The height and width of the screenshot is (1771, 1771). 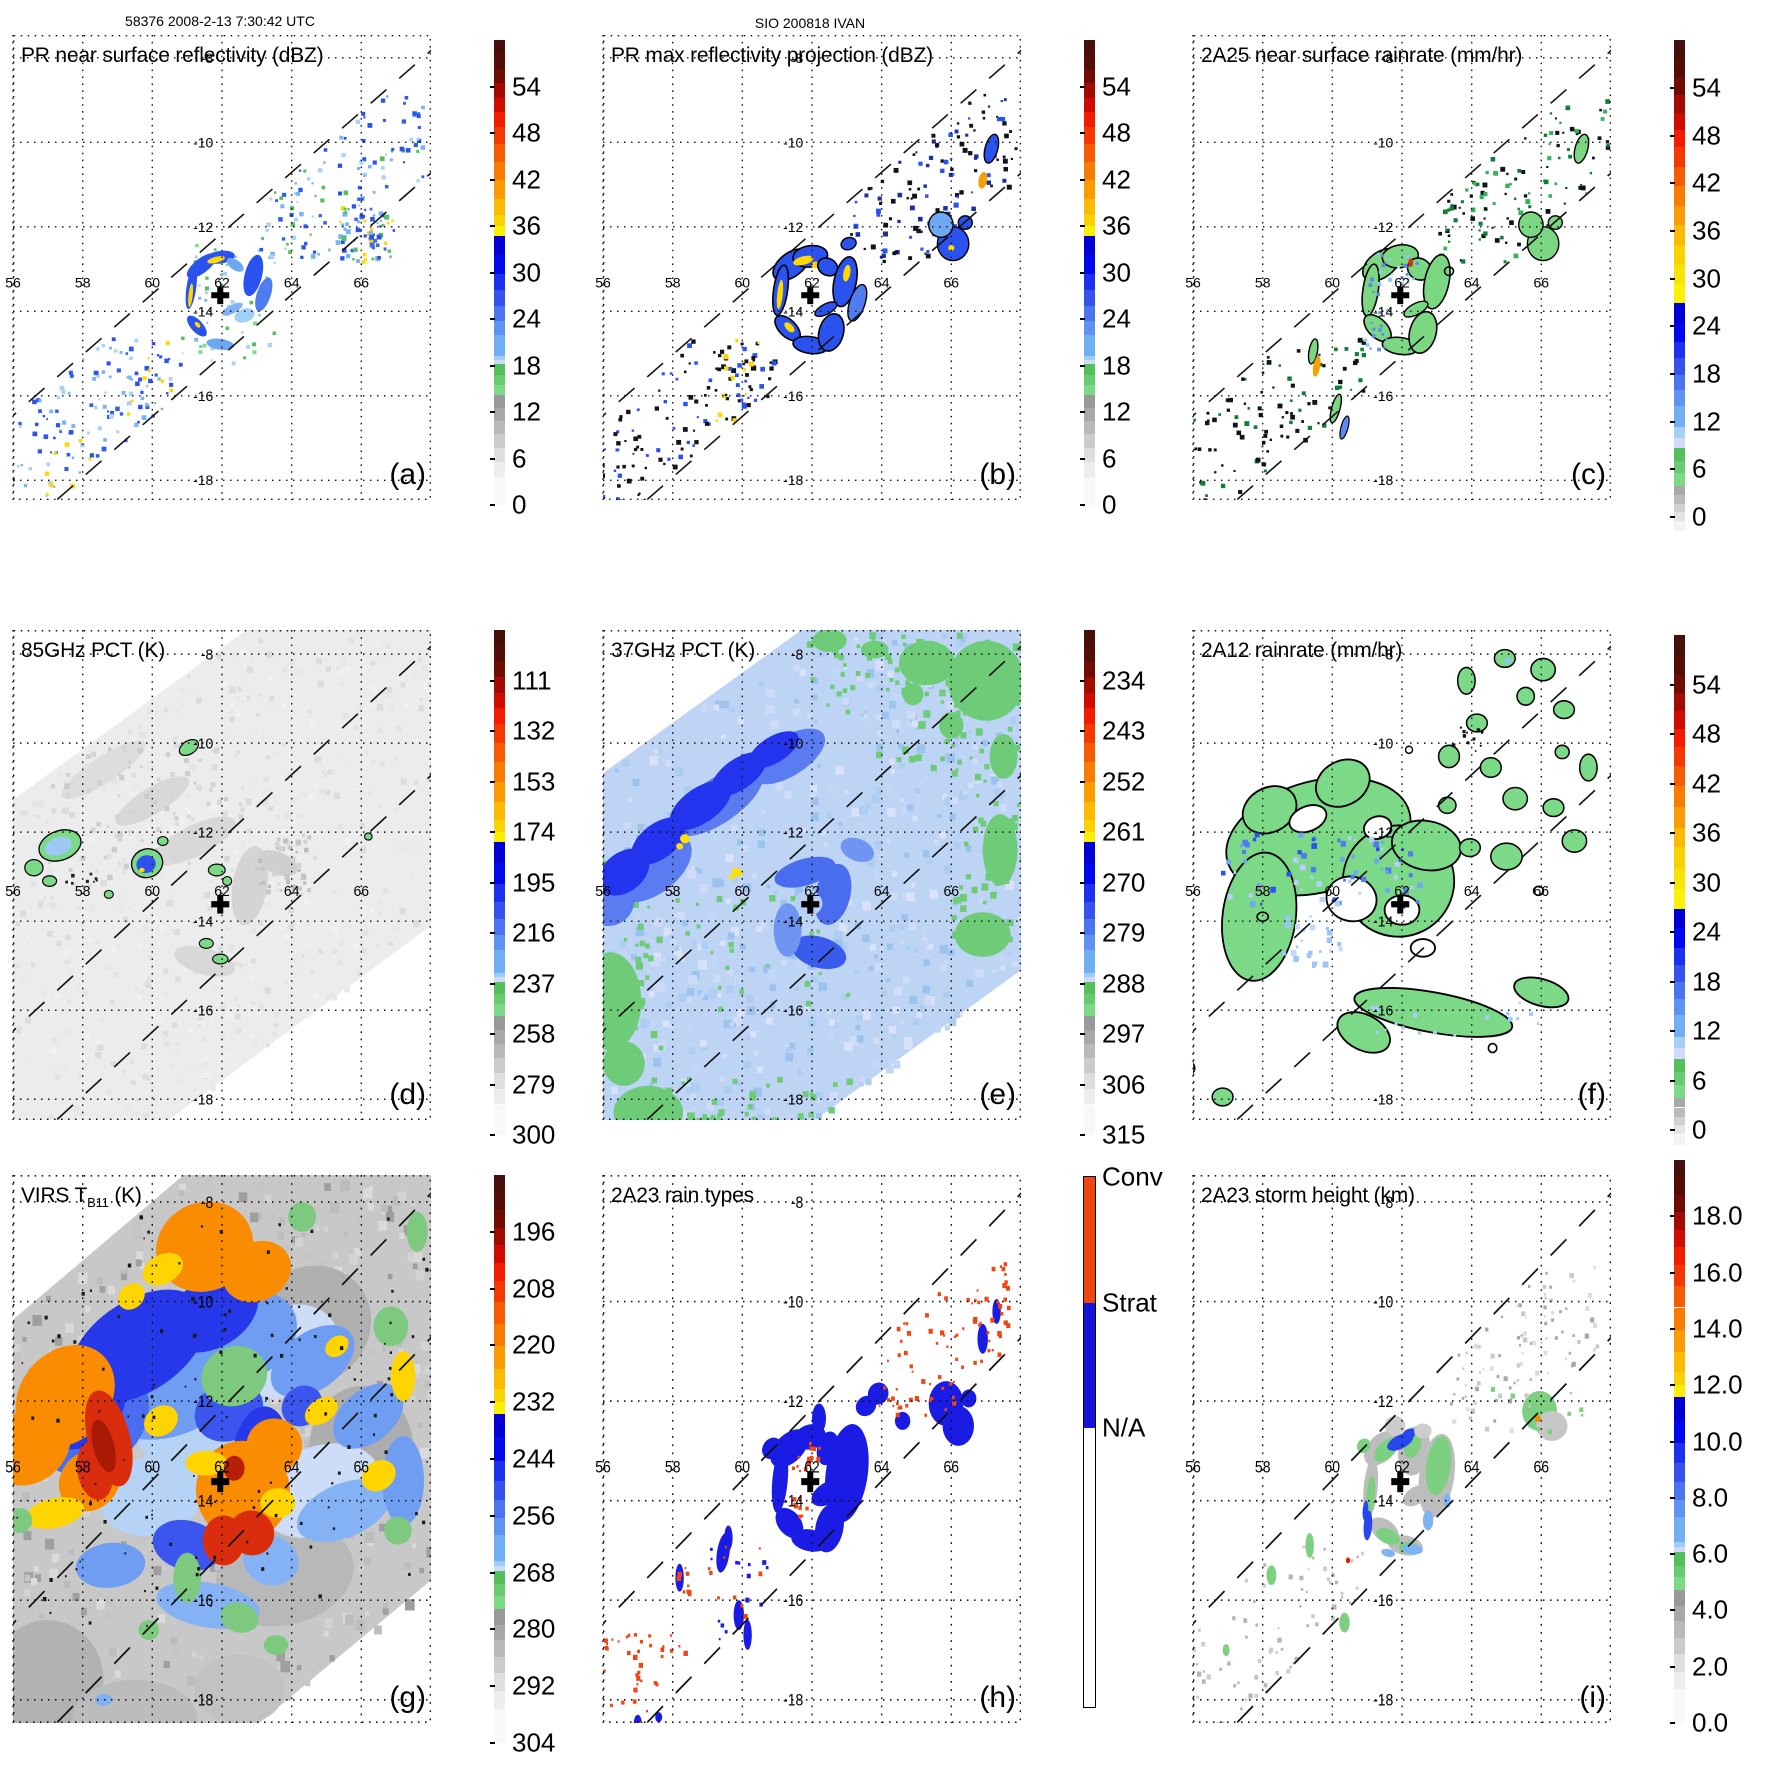 What do you see at coordinates (1717, 1384) in the screenshot?
I see `colorbar-tick-label: 12.0` at bounding box center [1717, 1384].